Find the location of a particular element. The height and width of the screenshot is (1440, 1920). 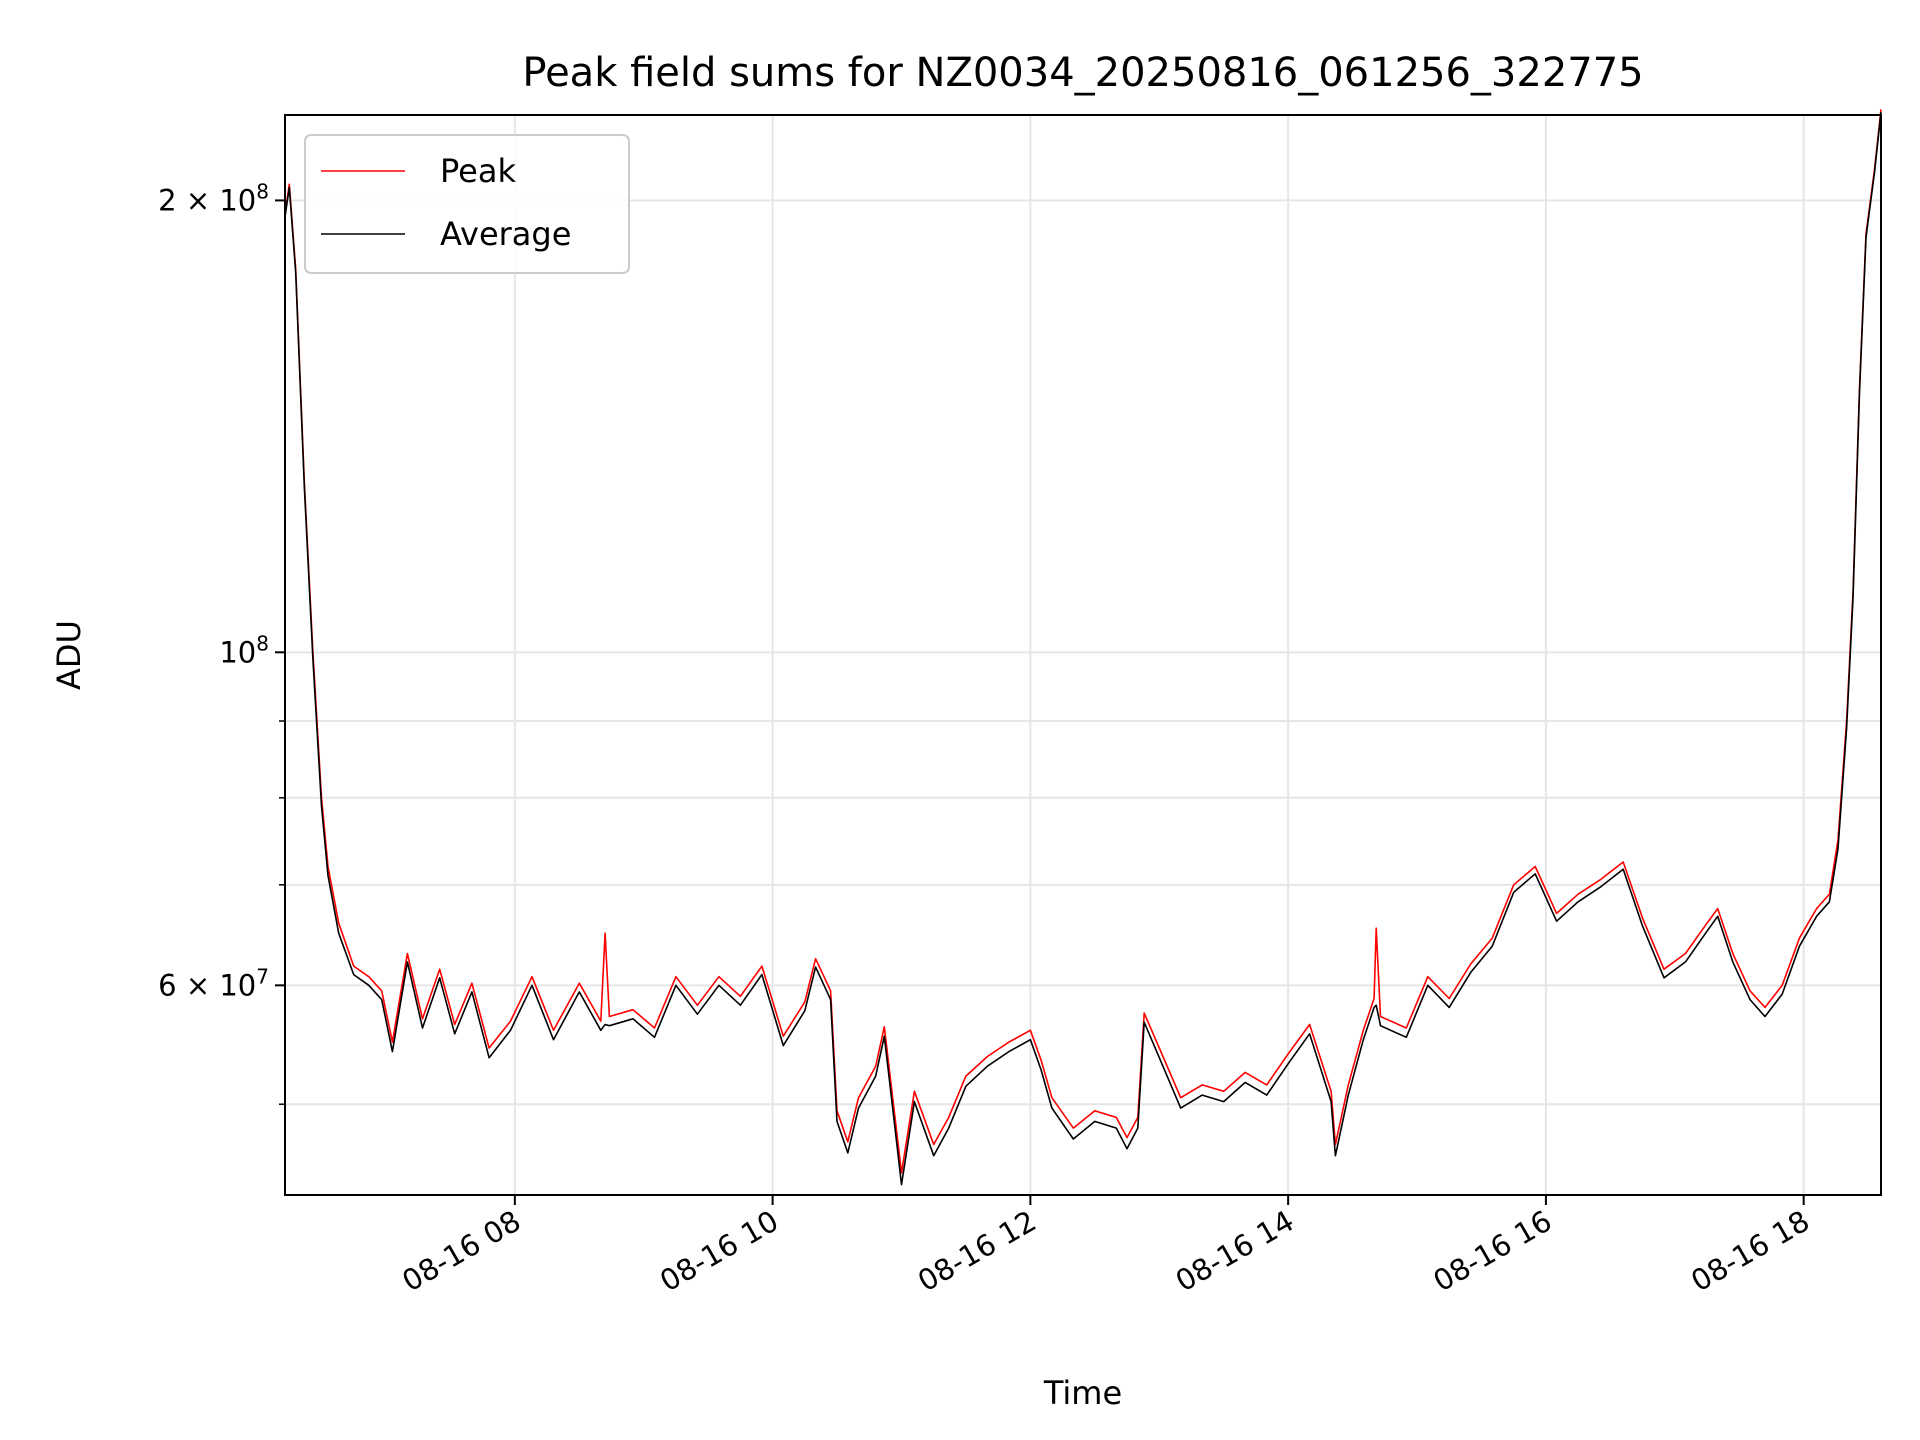

y-tick-label: 108 is located at coordinates (244, 650).